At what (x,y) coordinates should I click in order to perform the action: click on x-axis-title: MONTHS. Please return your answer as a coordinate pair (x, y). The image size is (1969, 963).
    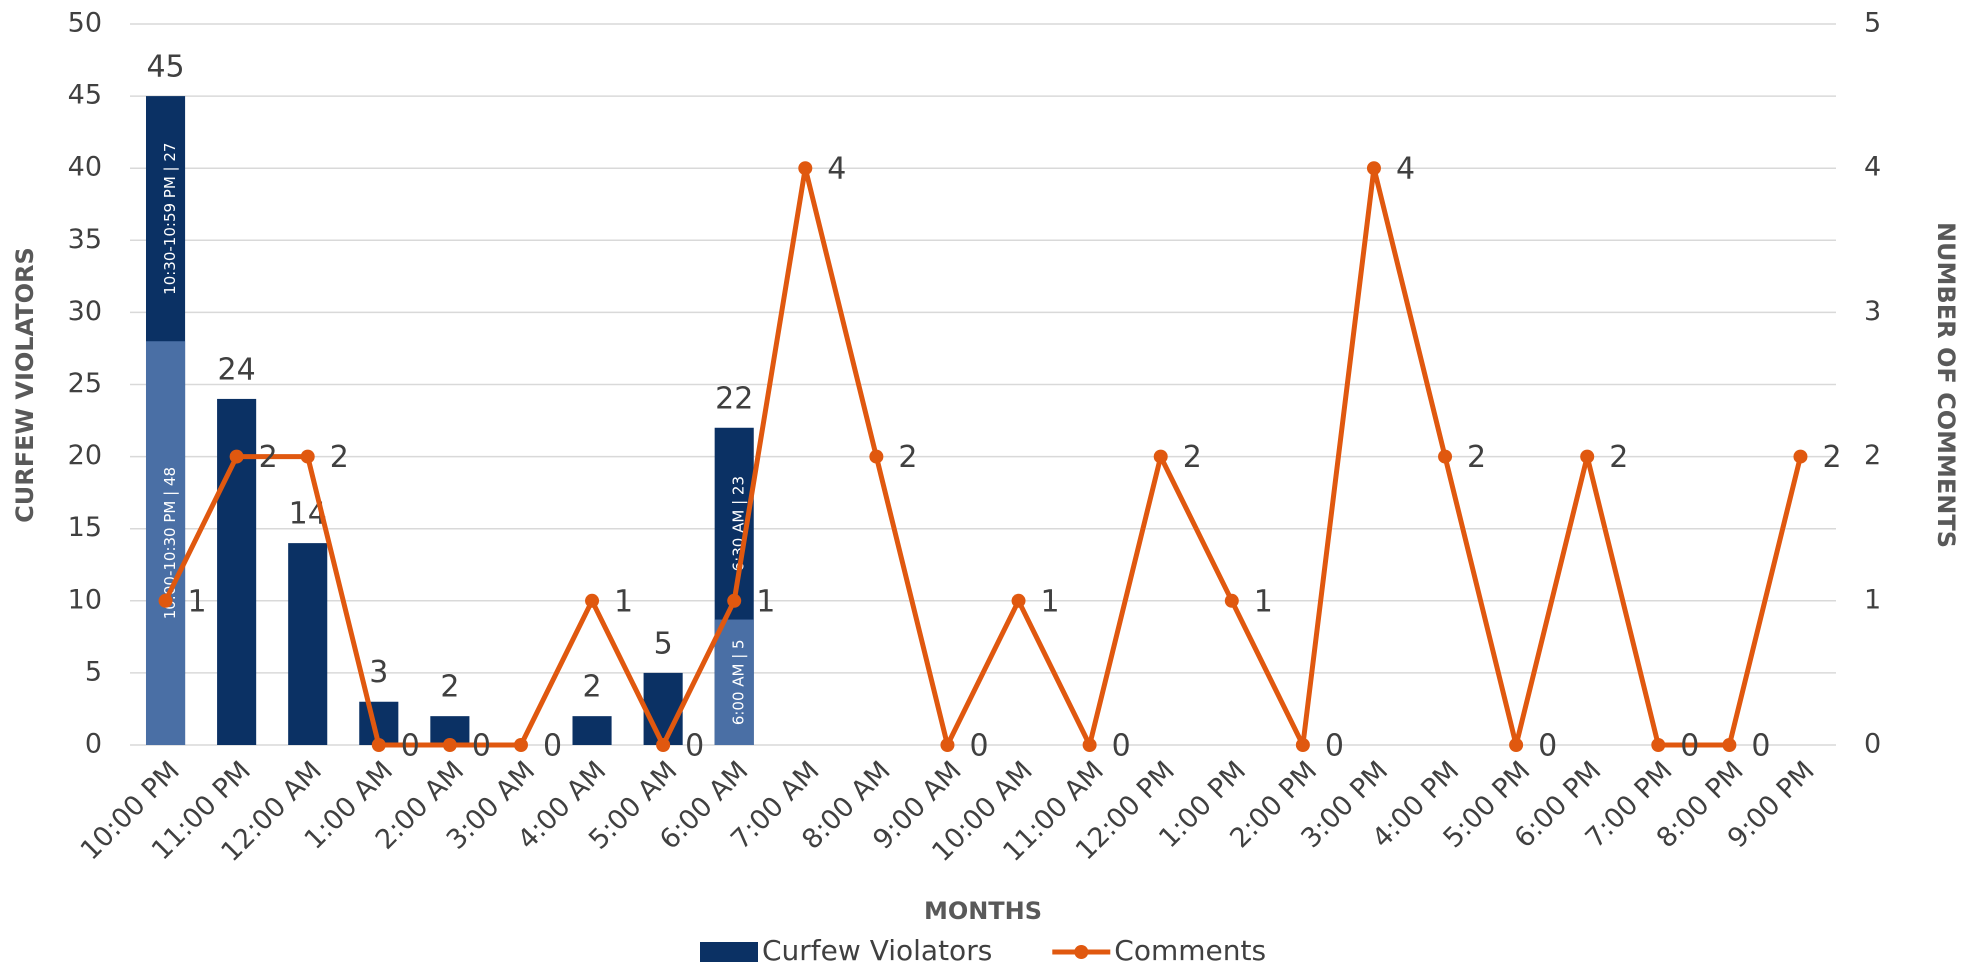
    Looking at the image, I should click on (983, 911).